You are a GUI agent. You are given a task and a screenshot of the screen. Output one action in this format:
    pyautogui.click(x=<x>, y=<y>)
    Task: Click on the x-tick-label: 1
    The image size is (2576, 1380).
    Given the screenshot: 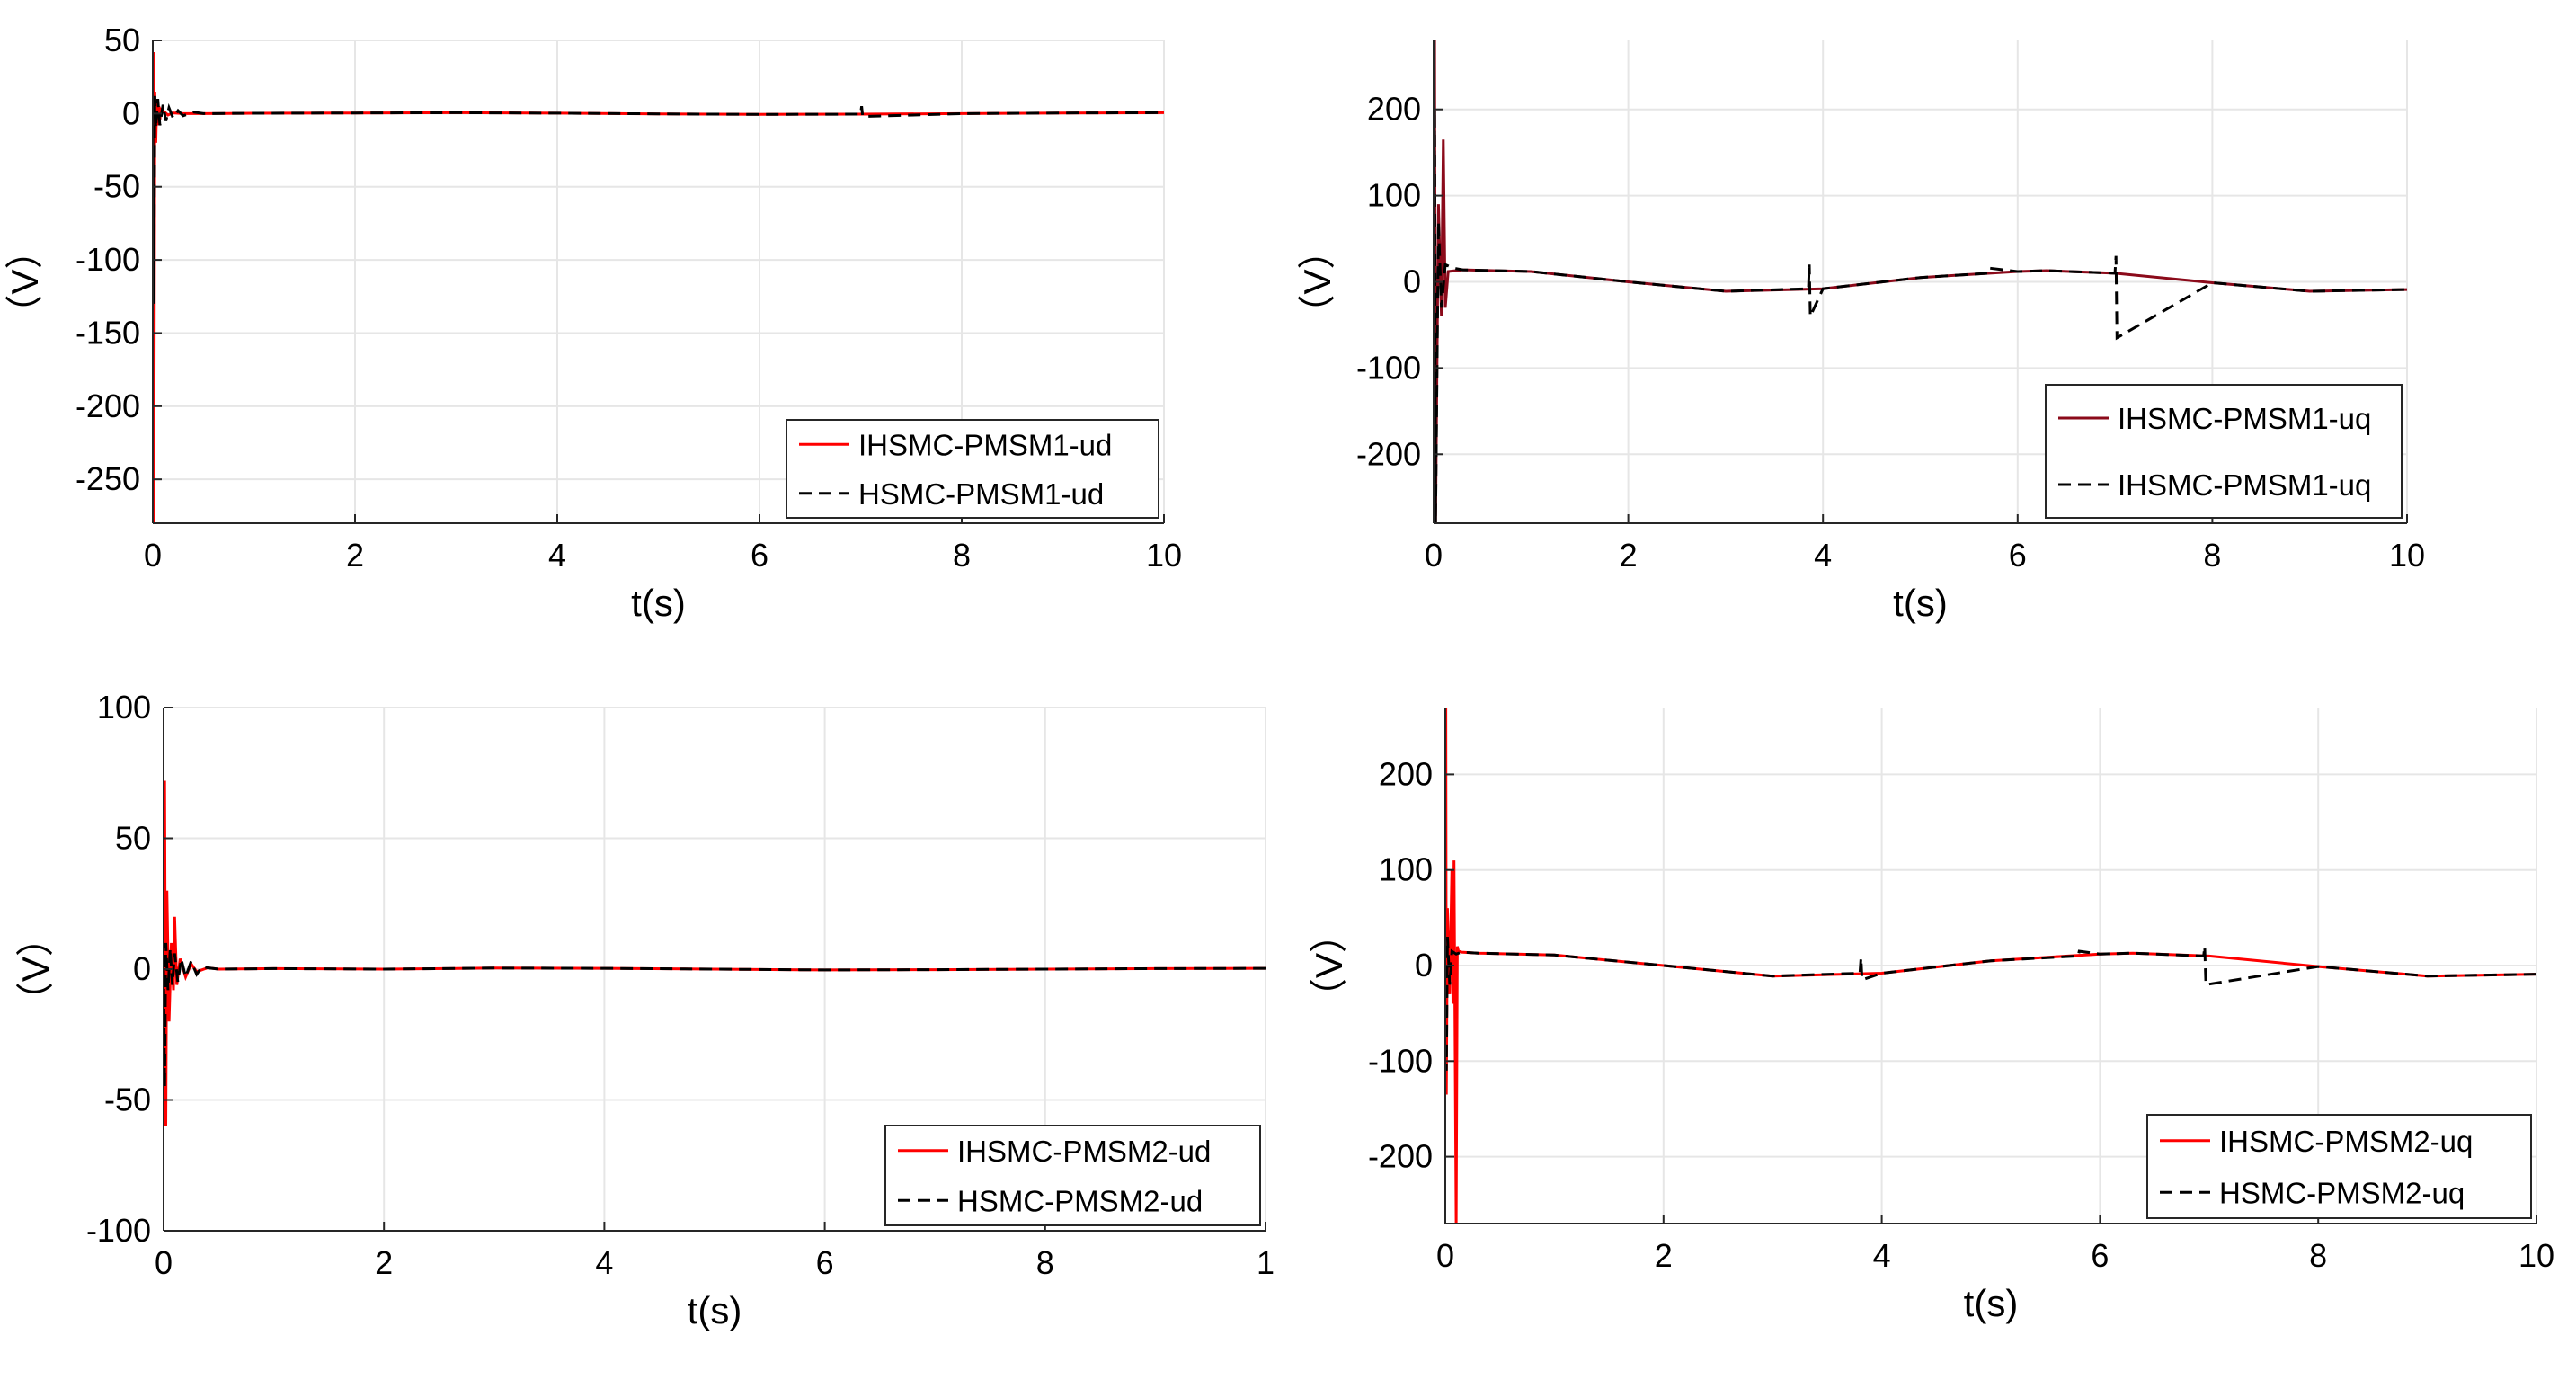 What is the action you would take?
    pyautogui.click(x=1266, y=1262)
    